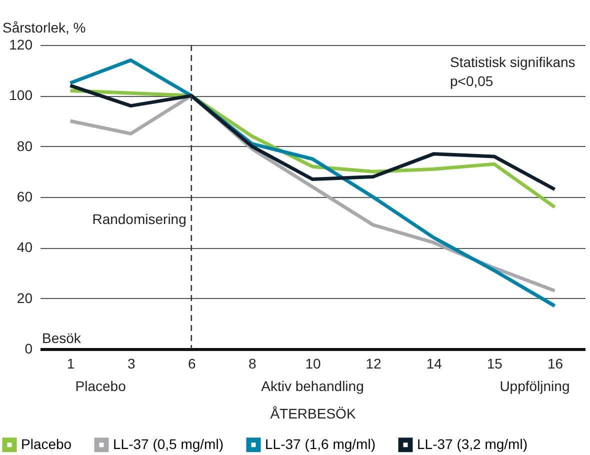  What do you see at coordinates (513, 71) in the screenshot?
I see `annotation: Statistisk signifikans p<0,05` at bounding box center [513, 71].